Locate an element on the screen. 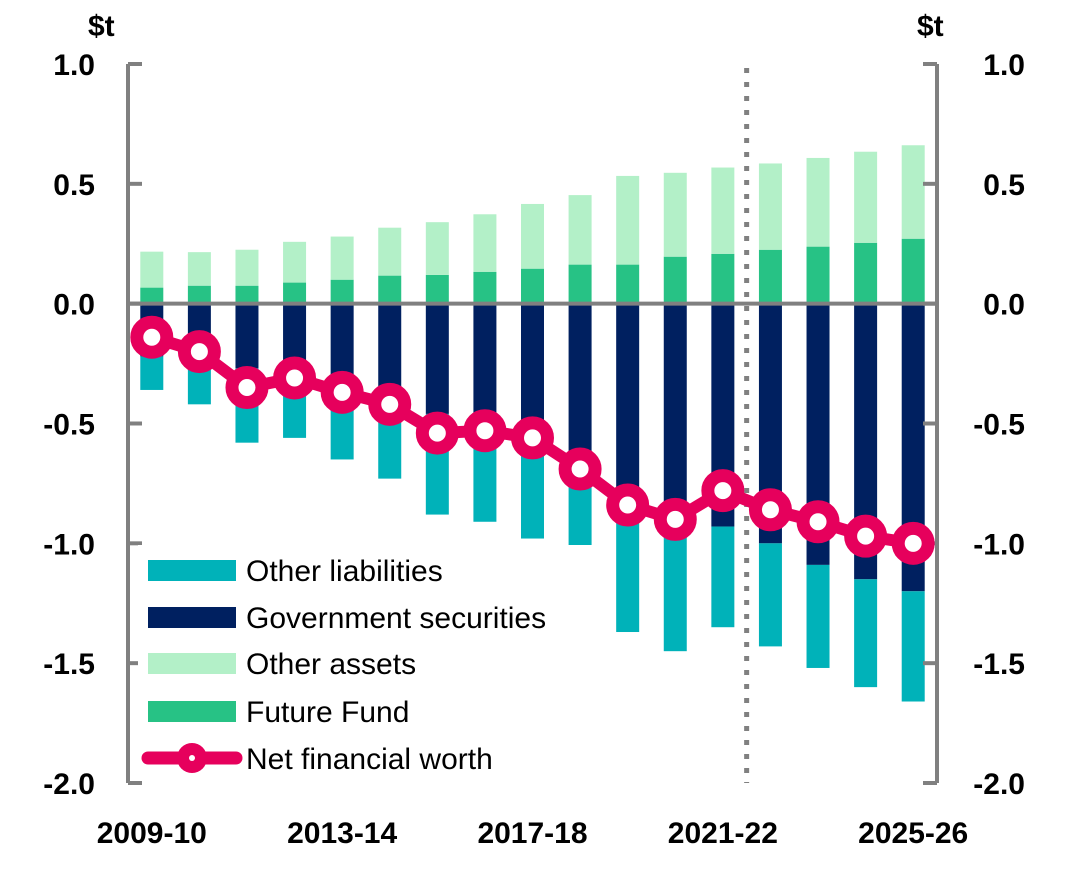  legend-swatch-other-assets is located at coordinates (192, 663).